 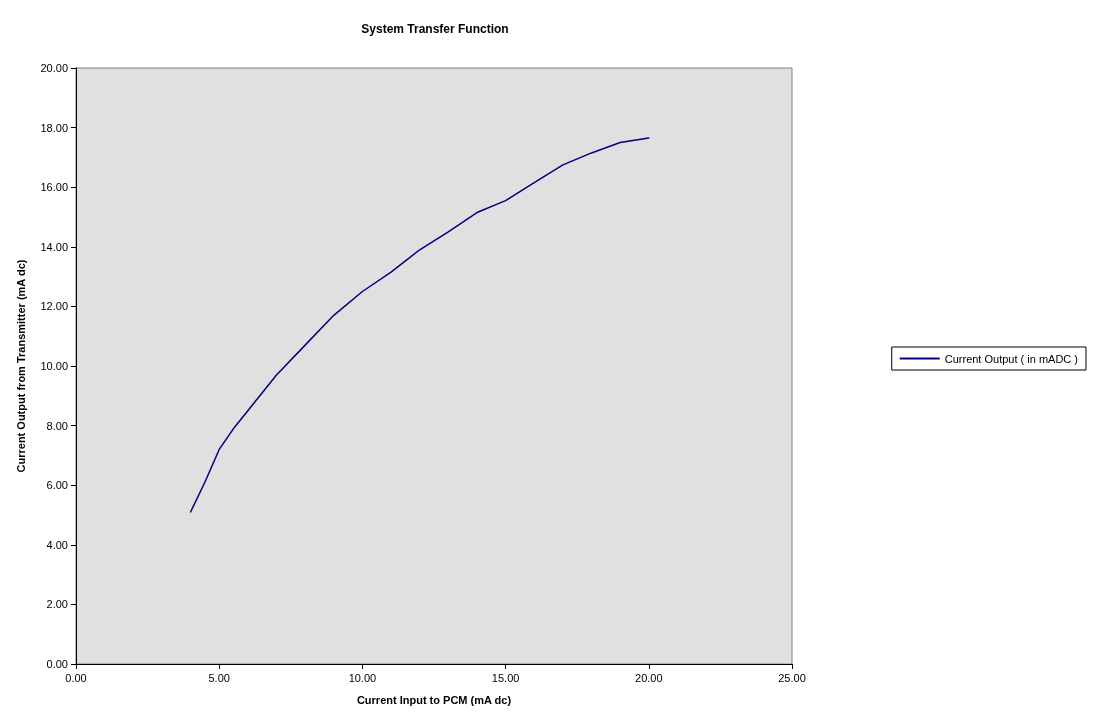 What do you see at coordinates (54, 187) in the screenshot?
I see `y-tick-label: 16.00` at bounding box center [54, 187].